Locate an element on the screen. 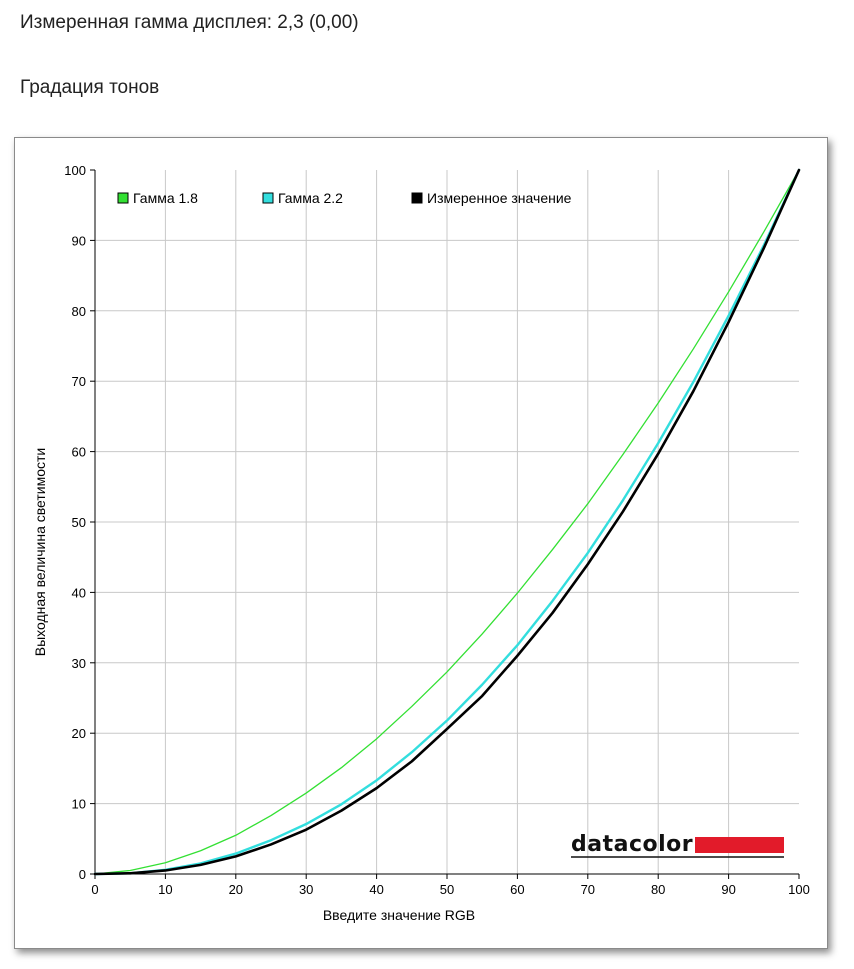 The image size is (854, 969). y-tick-label: 0 is located at coordinates (82, 874).